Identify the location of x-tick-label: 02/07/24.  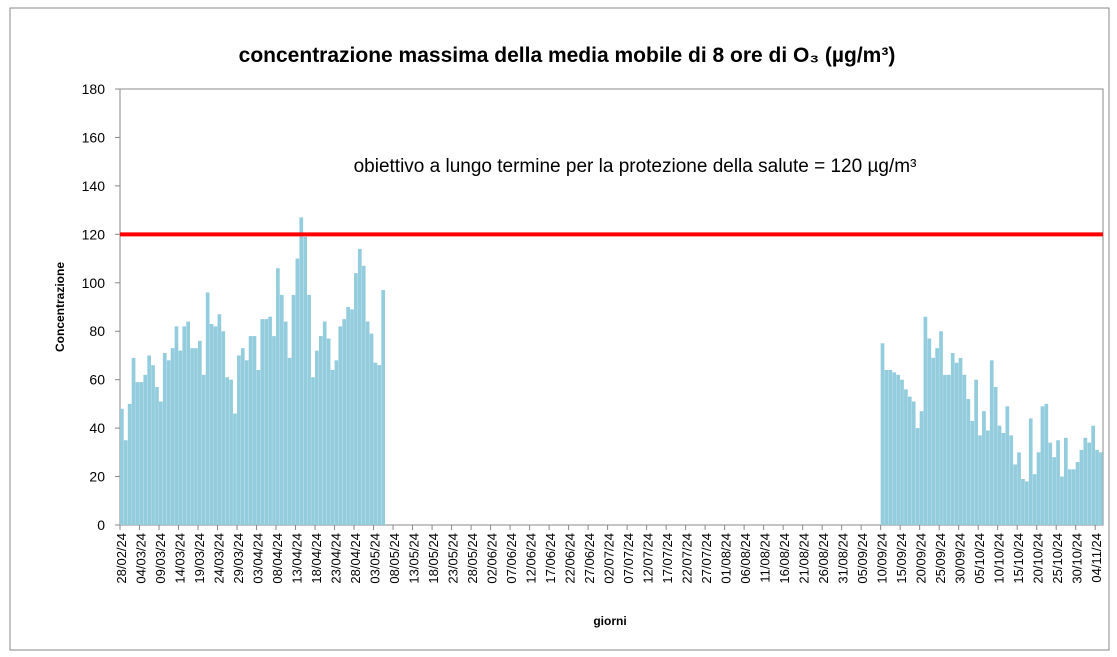
(609, 558).